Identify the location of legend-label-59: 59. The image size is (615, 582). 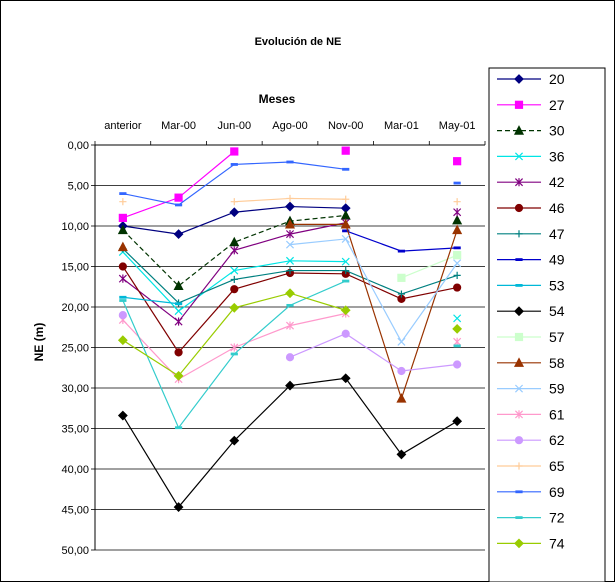
(557, 389).